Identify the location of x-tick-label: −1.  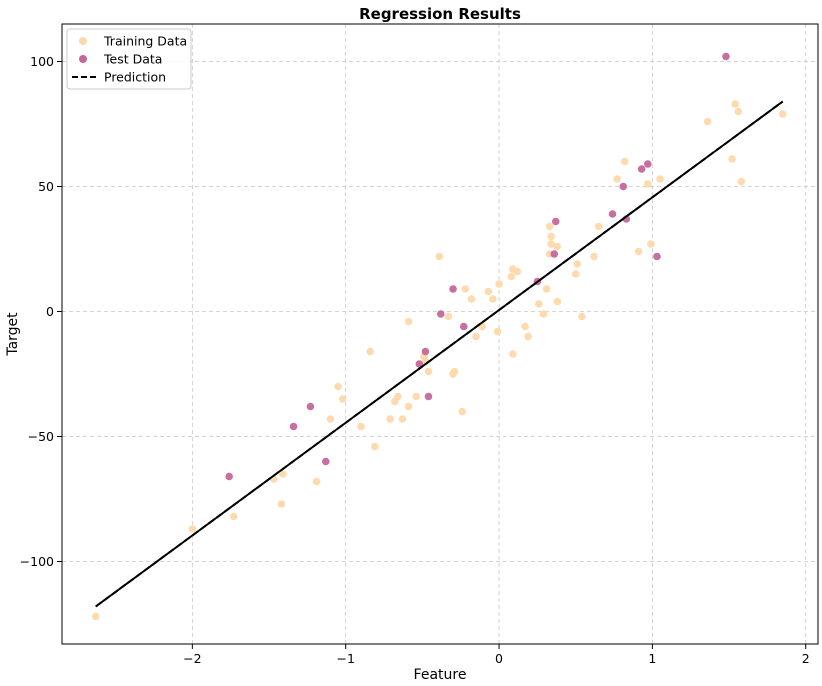
(345, 658).